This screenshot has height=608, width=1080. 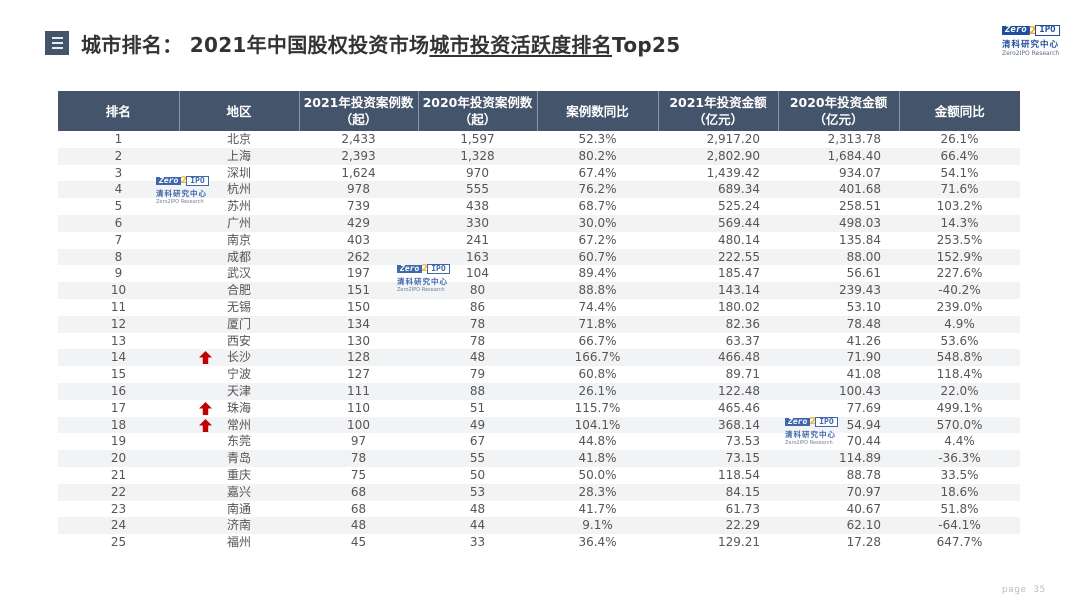 I want to click on cases-2020-cell: 104, so click(x=477, y=273).